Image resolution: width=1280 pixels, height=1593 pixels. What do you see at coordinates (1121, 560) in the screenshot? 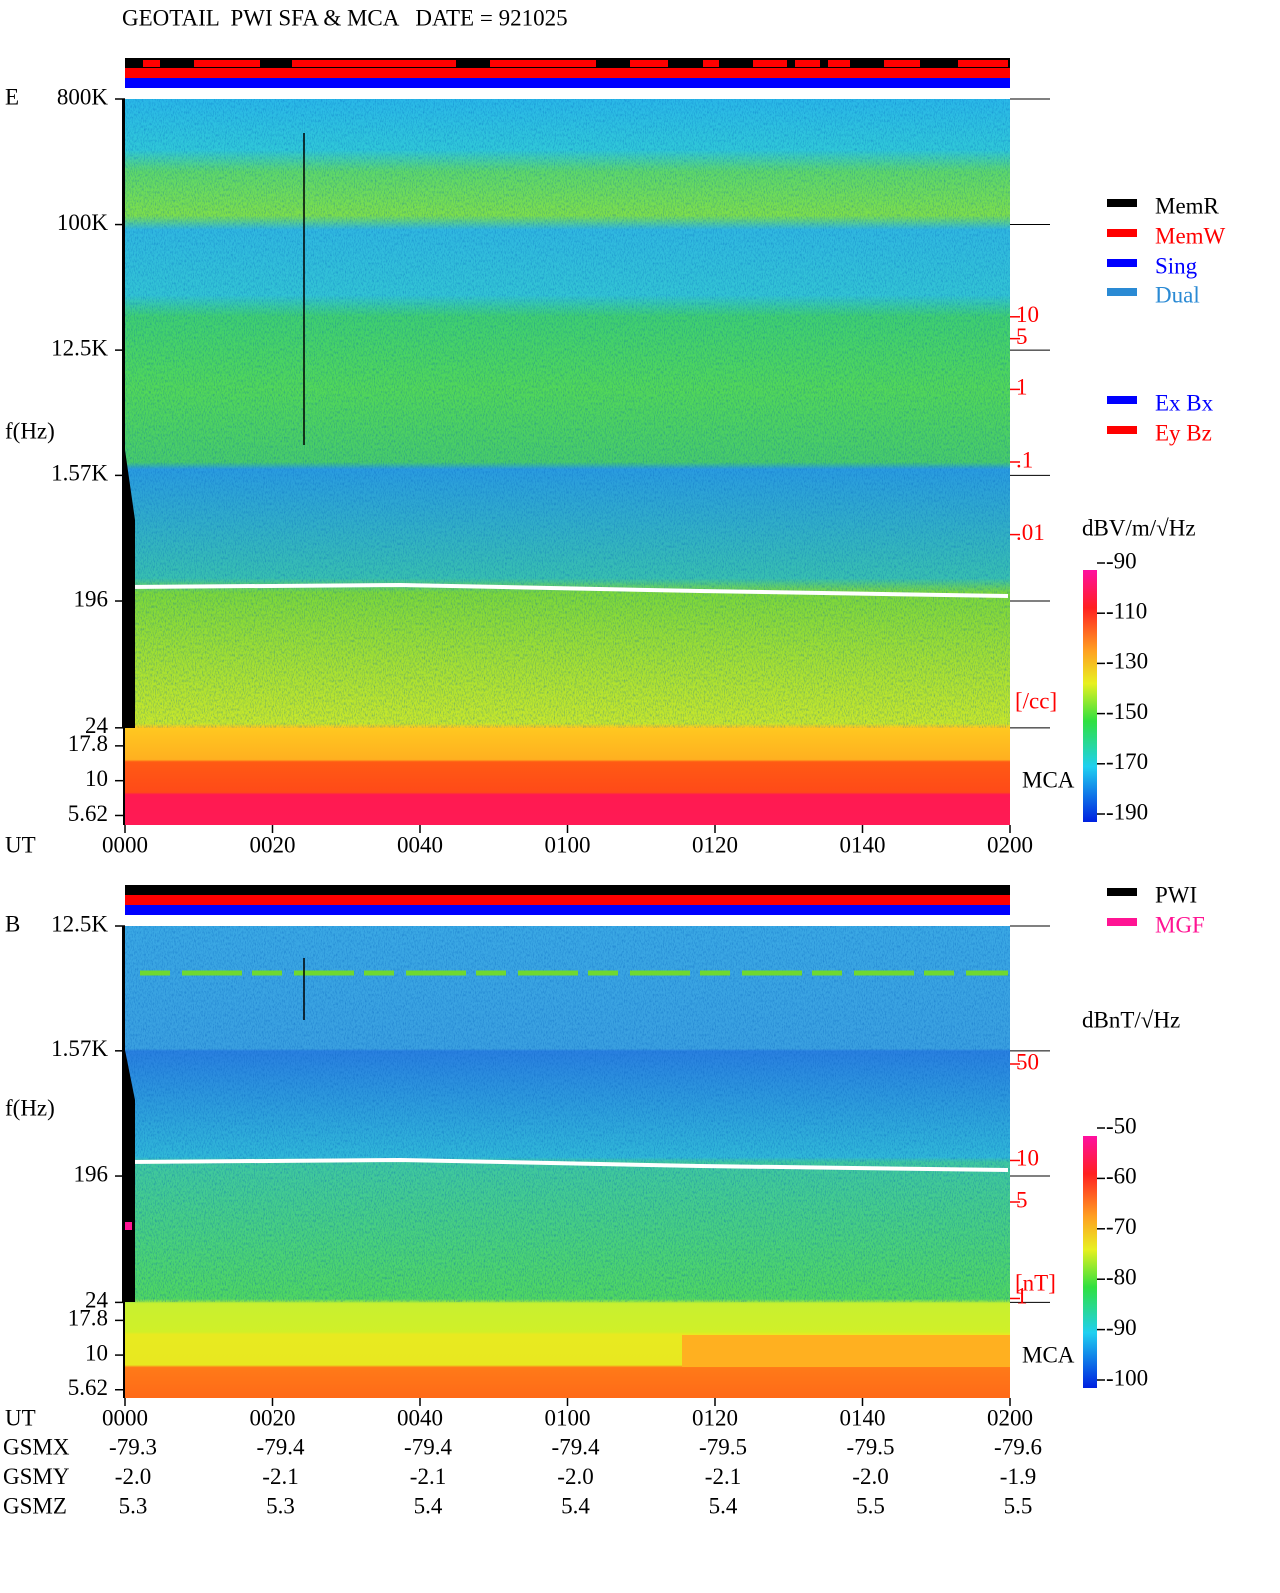
I see `colorbar-tick-label: -90` at bounding box center [1121, 560].